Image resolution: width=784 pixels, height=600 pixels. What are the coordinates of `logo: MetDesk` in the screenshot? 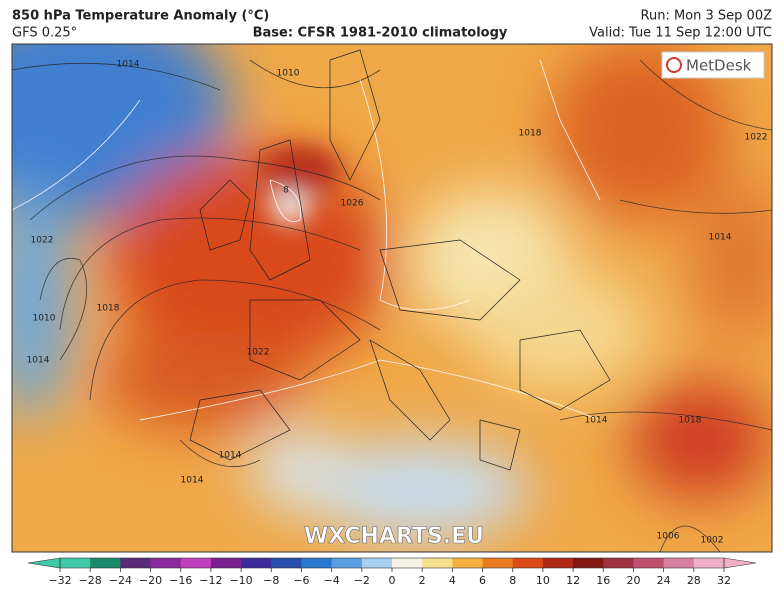 It's located at (719, 66).